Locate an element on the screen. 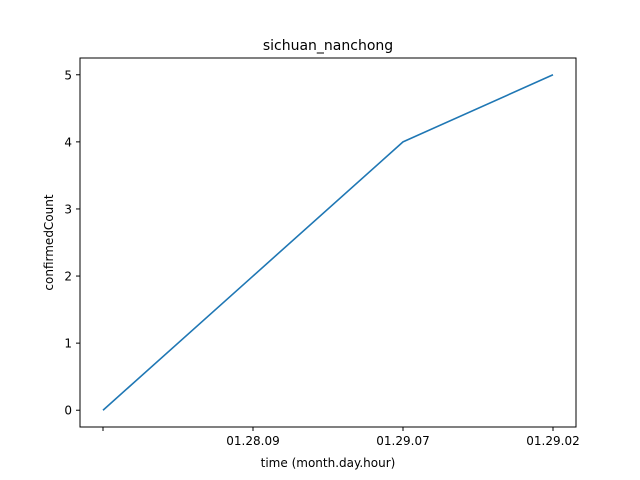 The height and width of the screenshot is (480, 640). chart-title: sichuan_nanchong is located at coordinates (328, 46).